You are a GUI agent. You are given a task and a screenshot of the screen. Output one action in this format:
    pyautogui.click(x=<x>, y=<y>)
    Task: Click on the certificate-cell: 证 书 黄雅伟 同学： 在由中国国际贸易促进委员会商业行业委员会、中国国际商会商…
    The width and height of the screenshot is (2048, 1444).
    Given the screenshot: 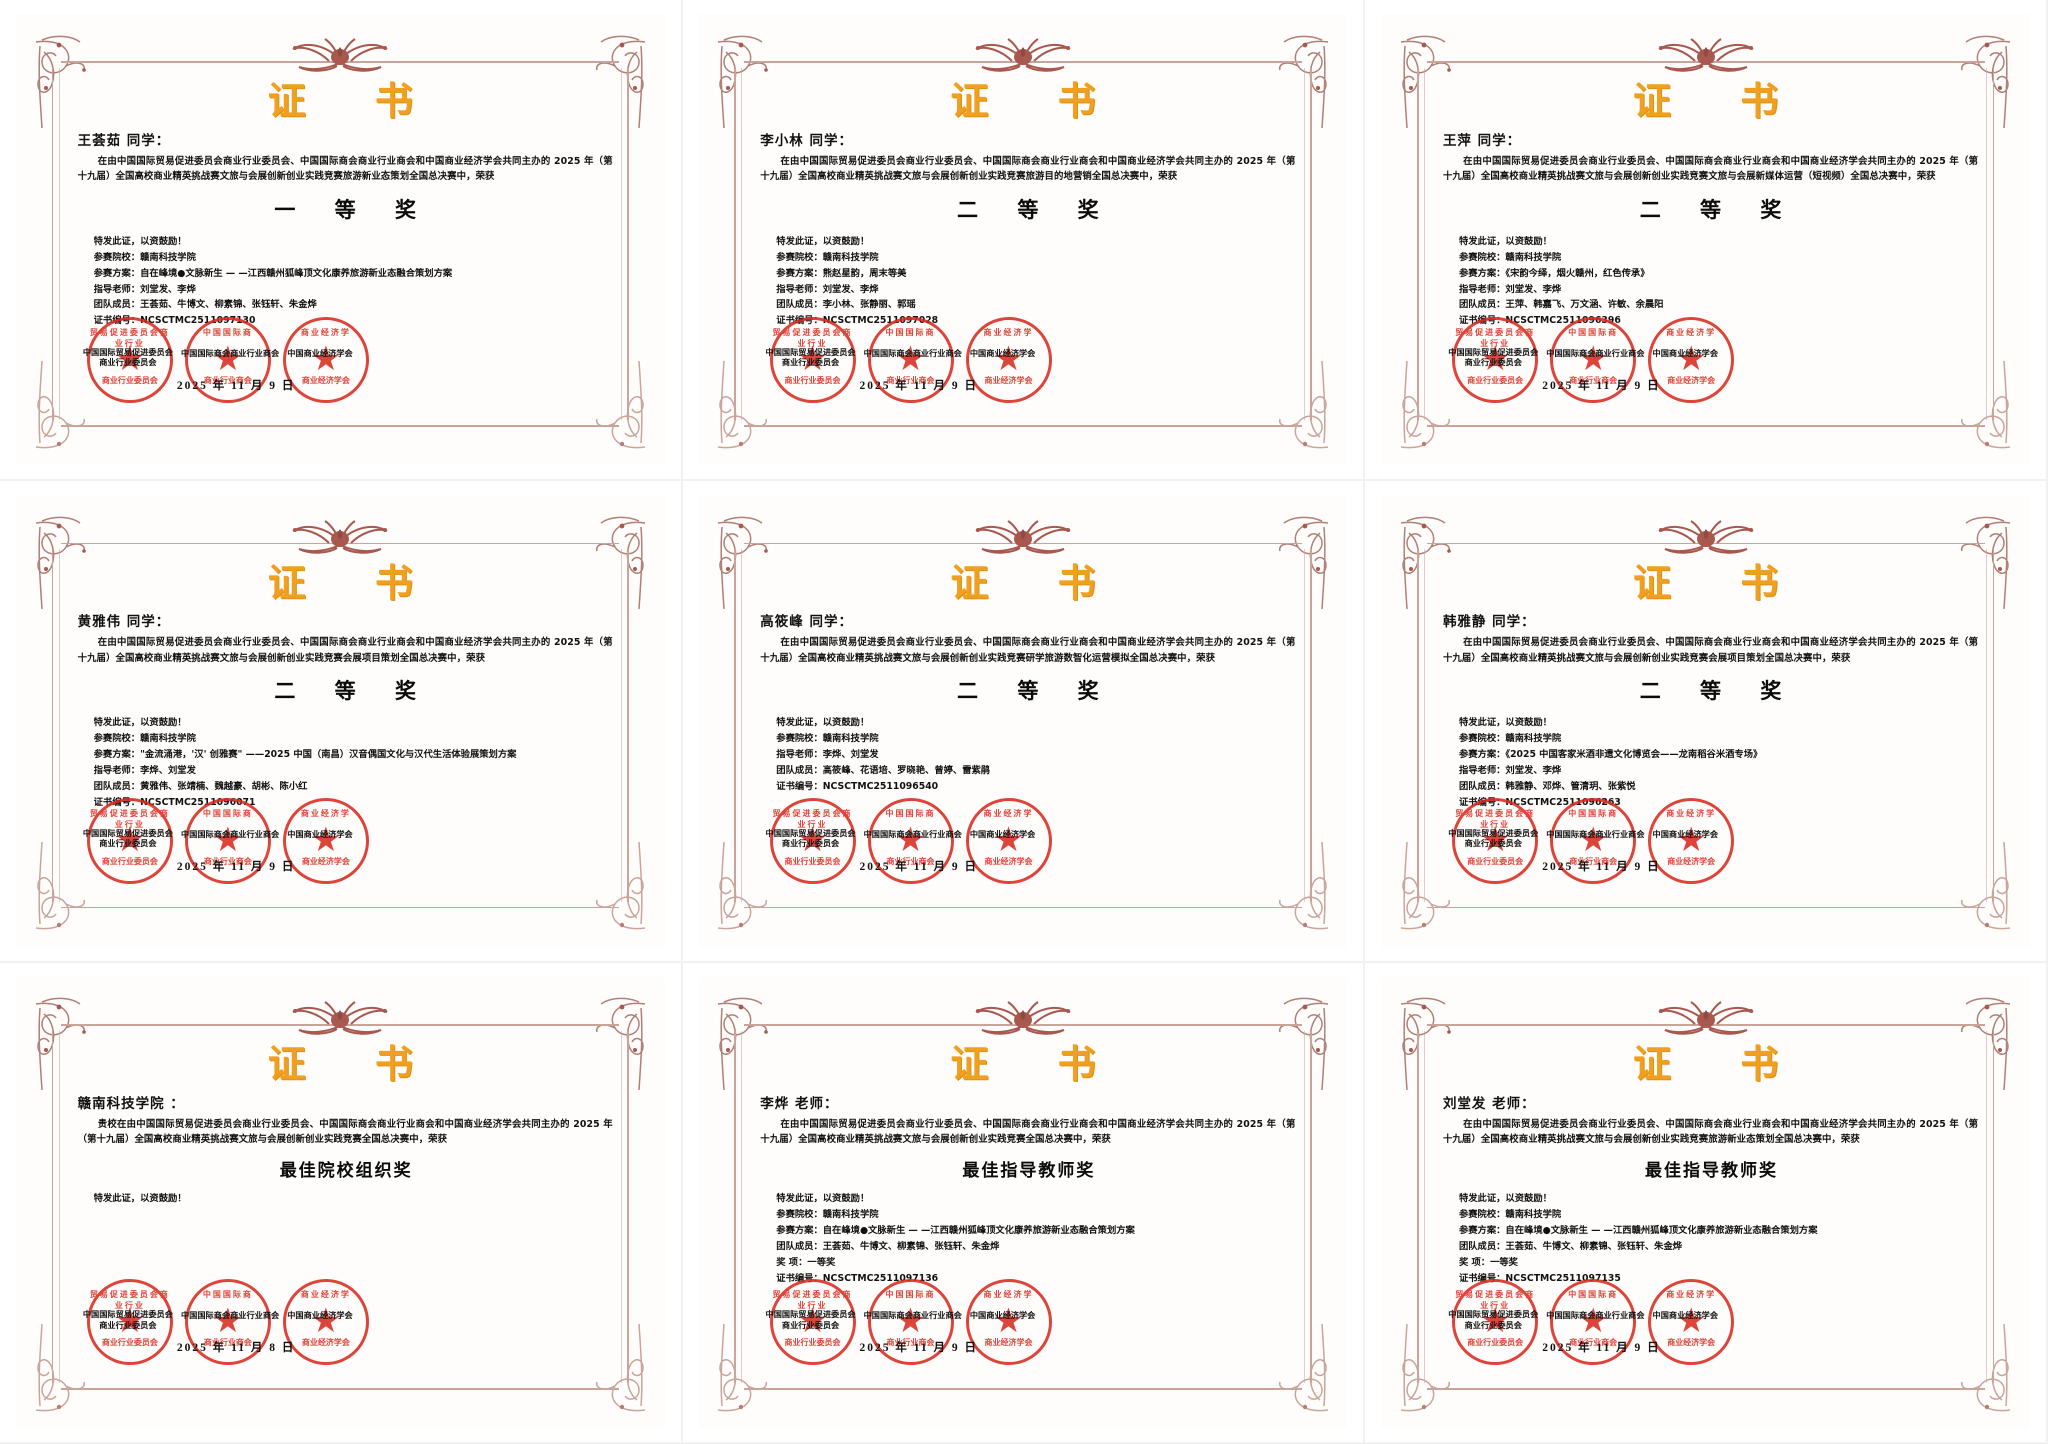 What is the action you would take?
    pyautogui.click(x=341, y=722)
    